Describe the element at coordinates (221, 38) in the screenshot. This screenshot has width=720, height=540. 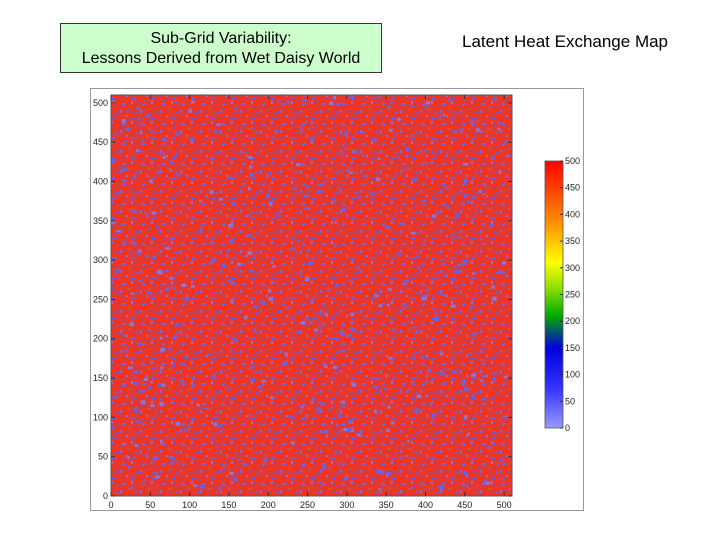
I see `slide-title-line1: Sub-Grid Variability:` at that location.